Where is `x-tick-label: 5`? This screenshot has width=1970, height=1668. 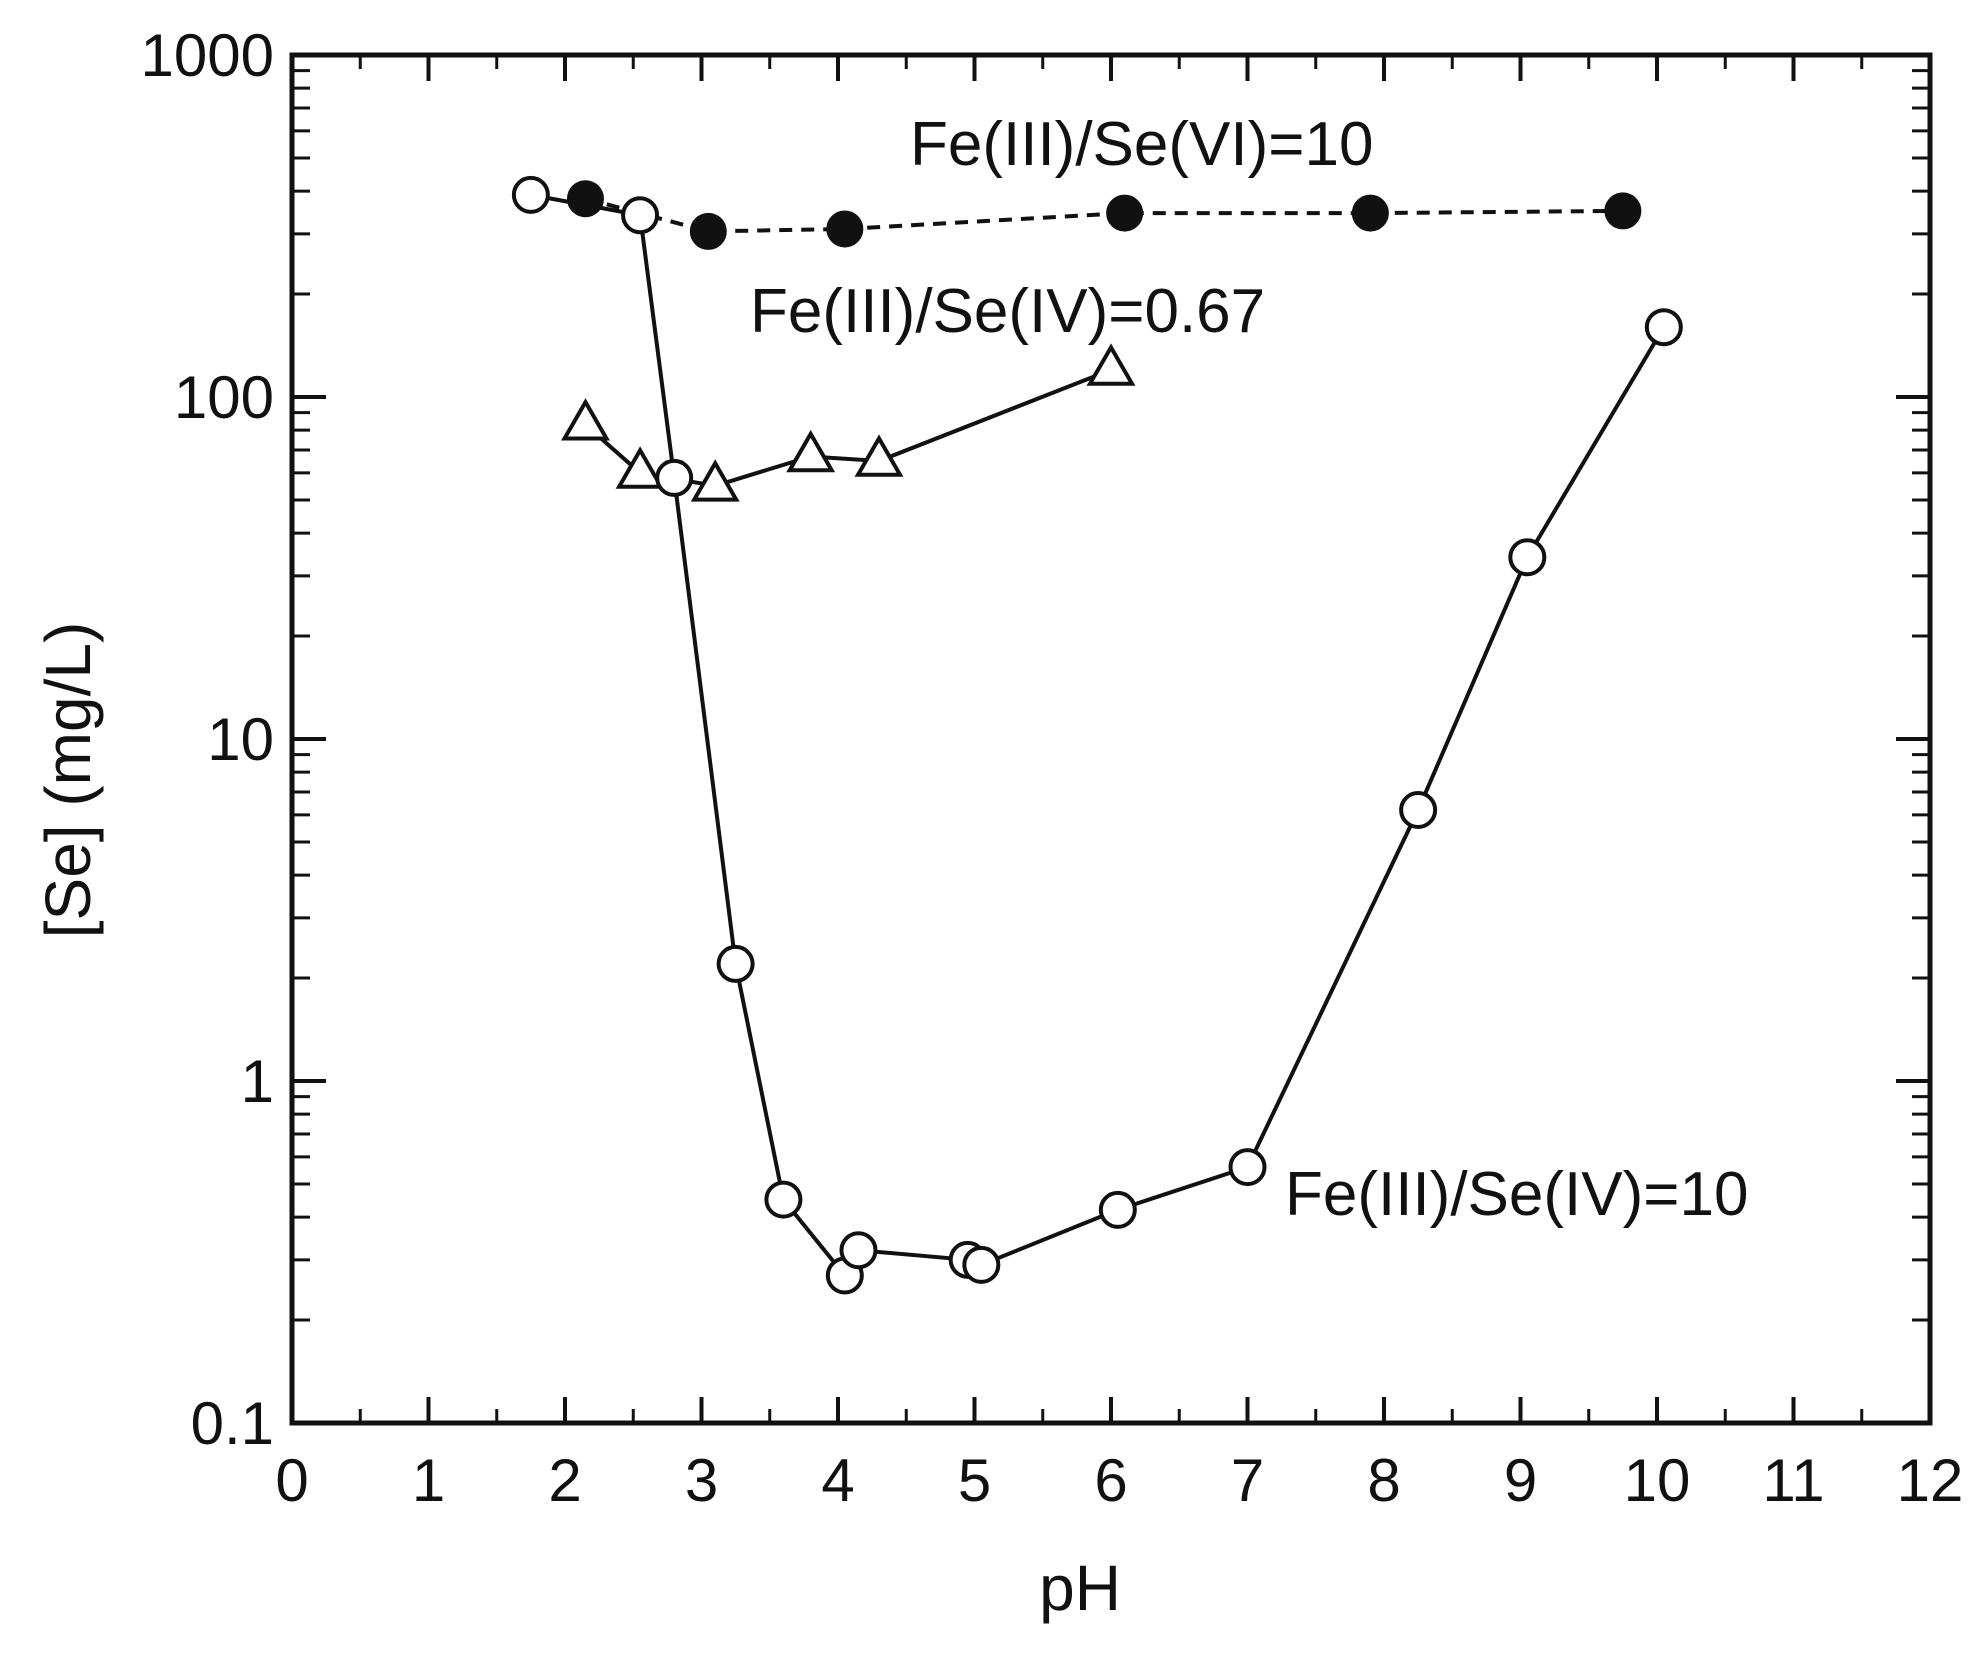 x-tick-label: 5 is located at coordinates (974, 1480).